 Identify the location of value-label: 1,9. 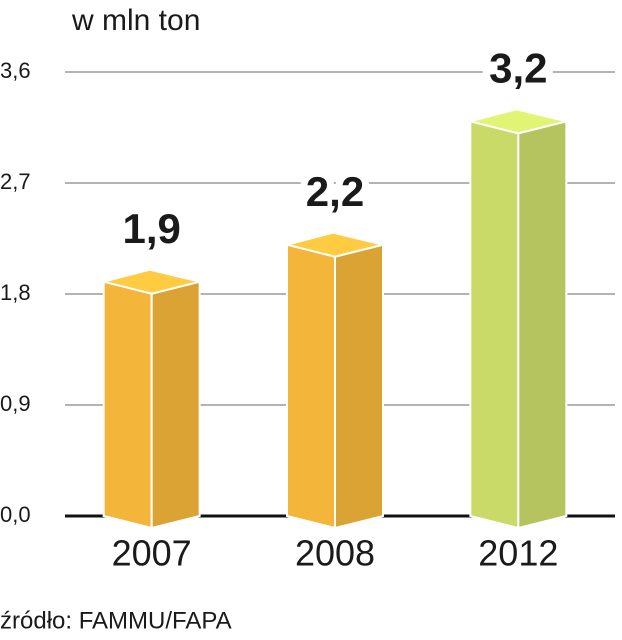
(151, 228).